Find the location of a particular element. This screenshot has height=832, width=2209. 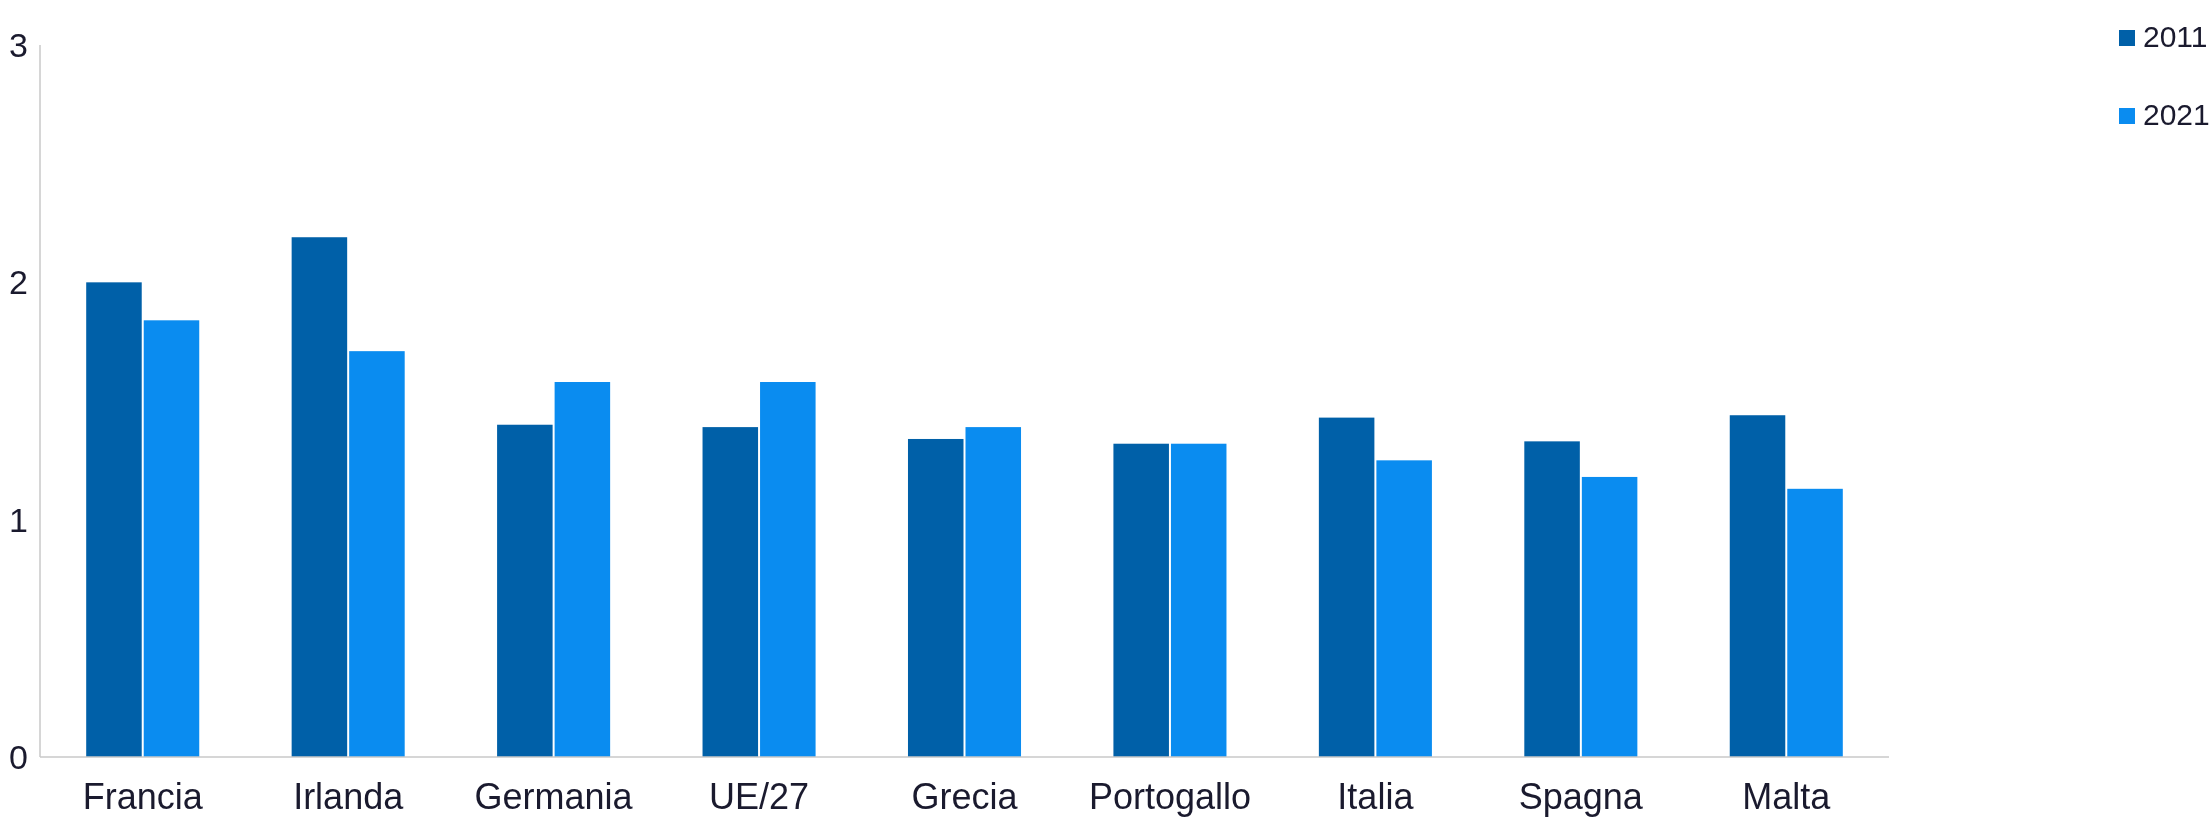

legend-label: 2021 is located at coordinates (2176, 114).